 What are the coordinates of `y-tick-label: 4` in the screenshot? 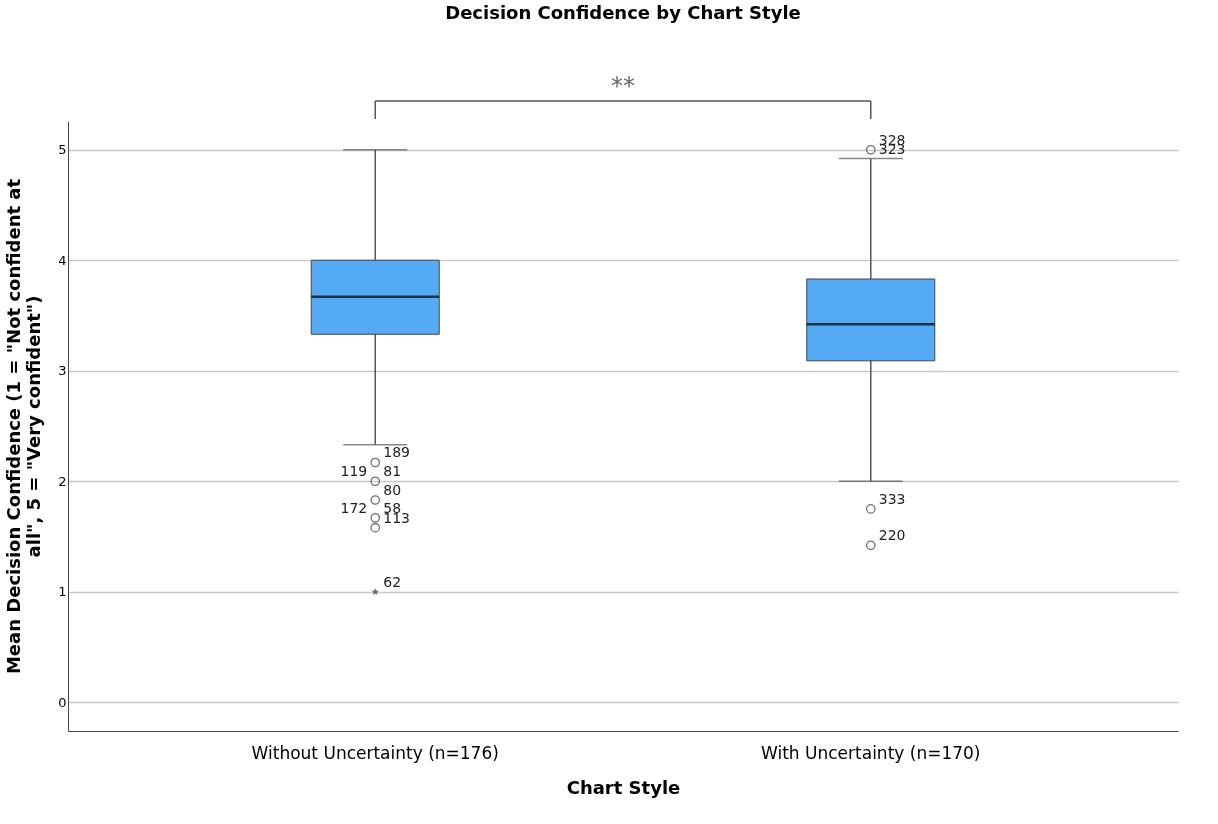 It's located at (62, 260).